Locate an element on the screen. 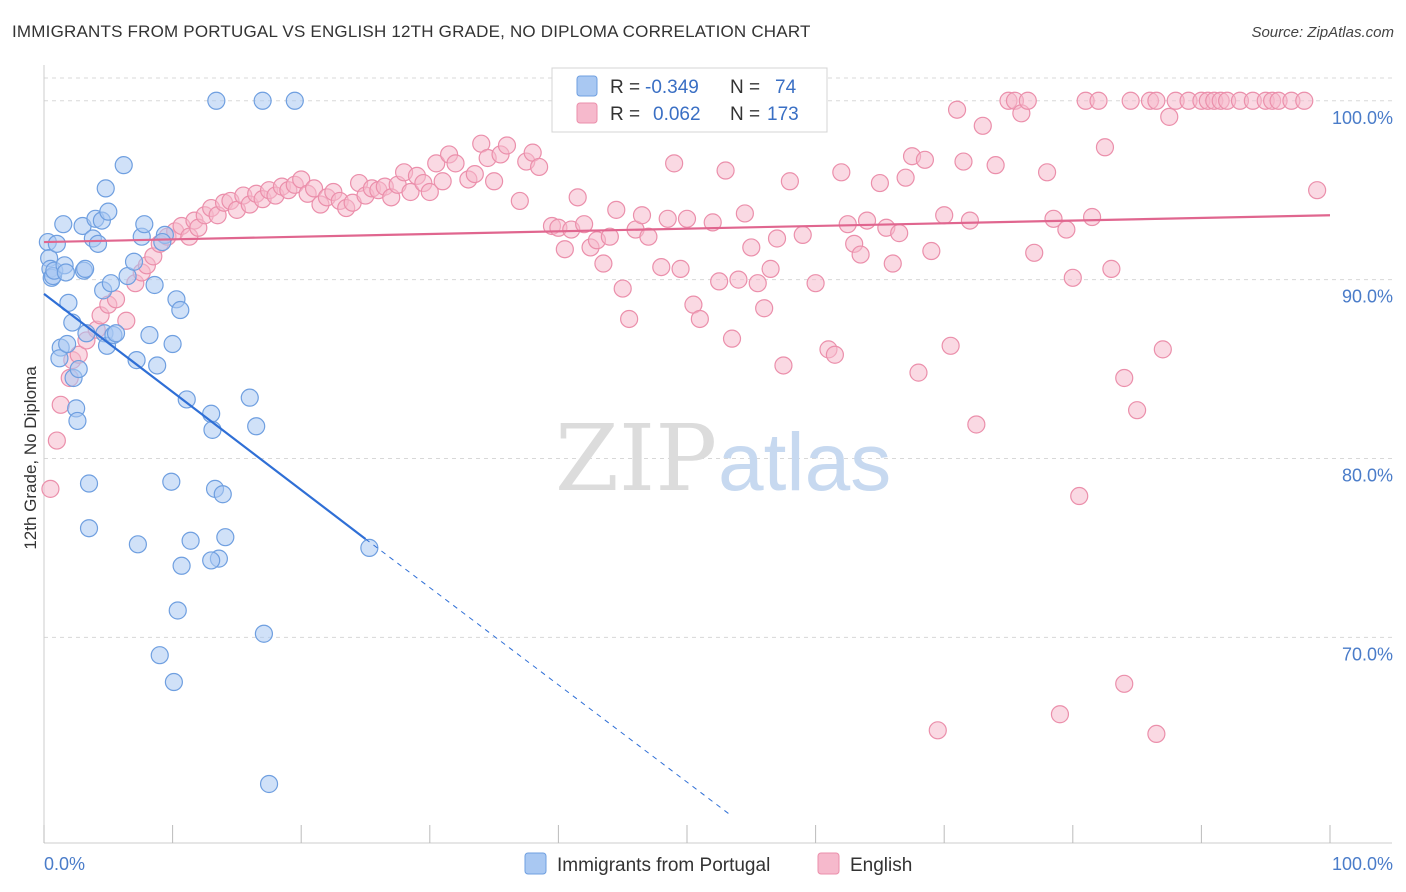  legend-n-value-2: 173 is located at coordinates (783, 114).